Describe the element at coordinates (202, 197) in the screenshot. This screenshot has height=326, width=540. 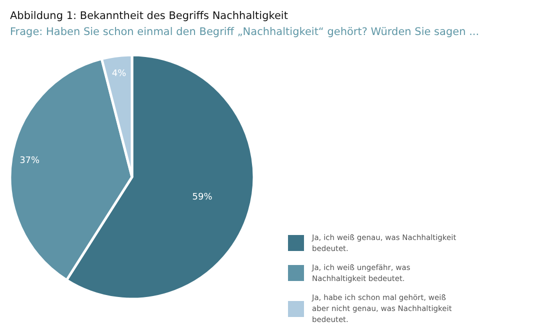
I see `data-label: 59%` at that location.